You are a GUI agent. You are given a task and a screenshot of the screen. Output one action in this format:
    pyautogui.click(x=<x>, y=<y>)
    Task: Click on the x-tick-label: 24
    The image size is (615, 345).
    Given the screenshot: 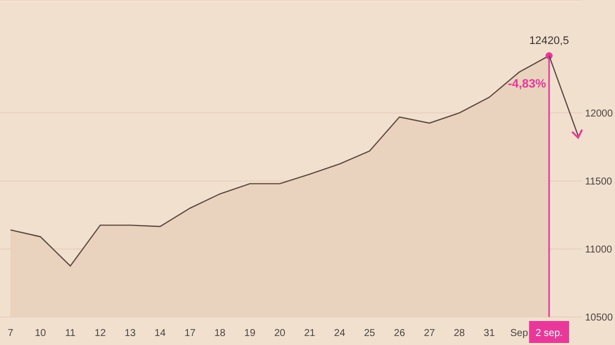 What is the action you would take?
    pyautogui.click(x=340, y=333)
    